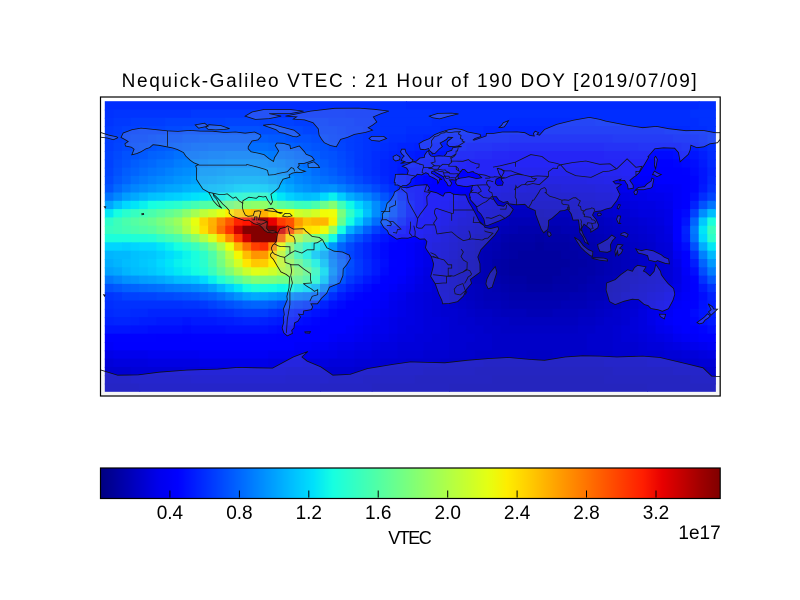  I want to click on svg-text: 2.0, so click(447, 513).